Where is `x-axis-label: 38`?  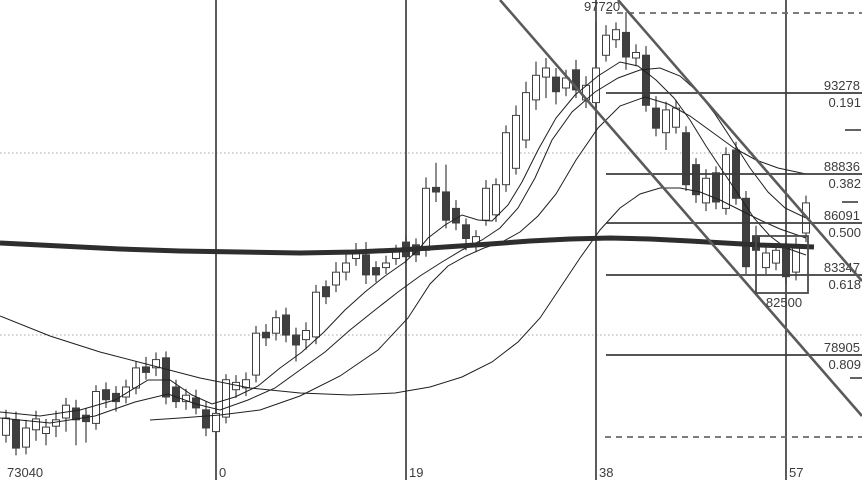
x-axis-label: 38 is located at coordinates (606, 472).